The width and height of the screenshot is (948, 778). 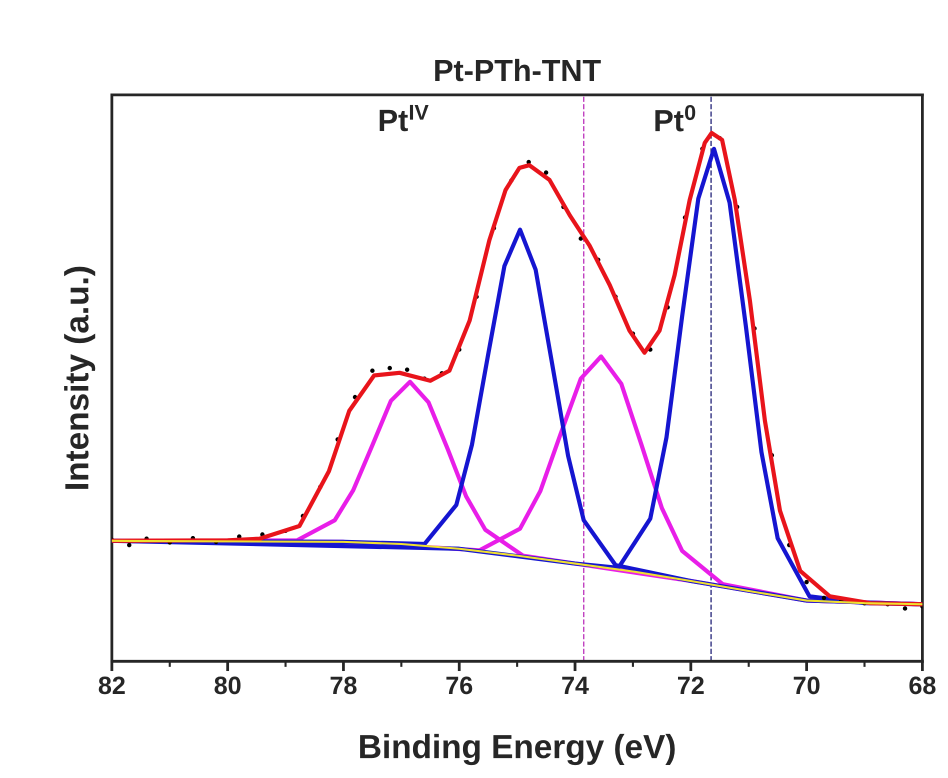 I want to click on chart-title: Pt-PTh-TNT, so click(x=518, y=70).